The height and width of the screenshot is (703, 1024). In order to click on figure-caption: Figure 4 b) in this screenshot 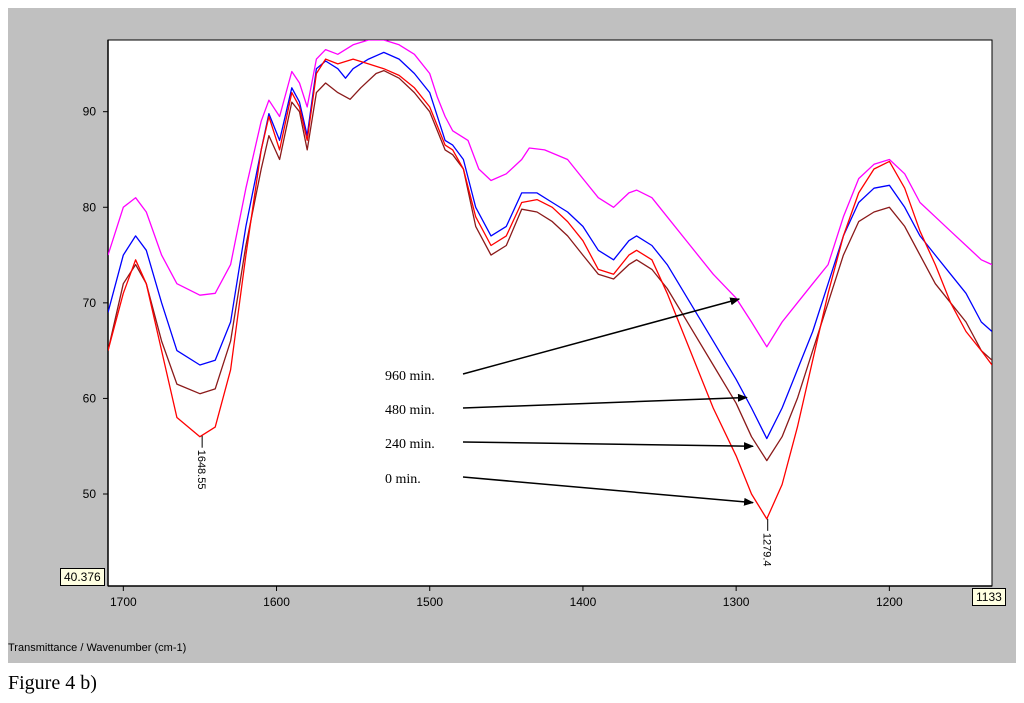, I will do `click(52, 683)`.